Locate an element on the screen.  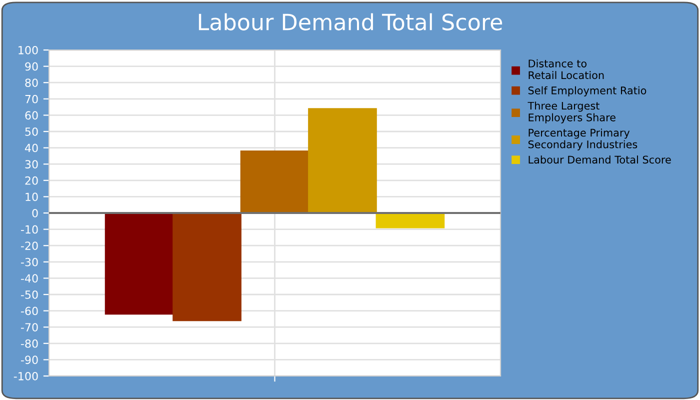
y-tick-label: -80 is located at coordinates (29, 343).